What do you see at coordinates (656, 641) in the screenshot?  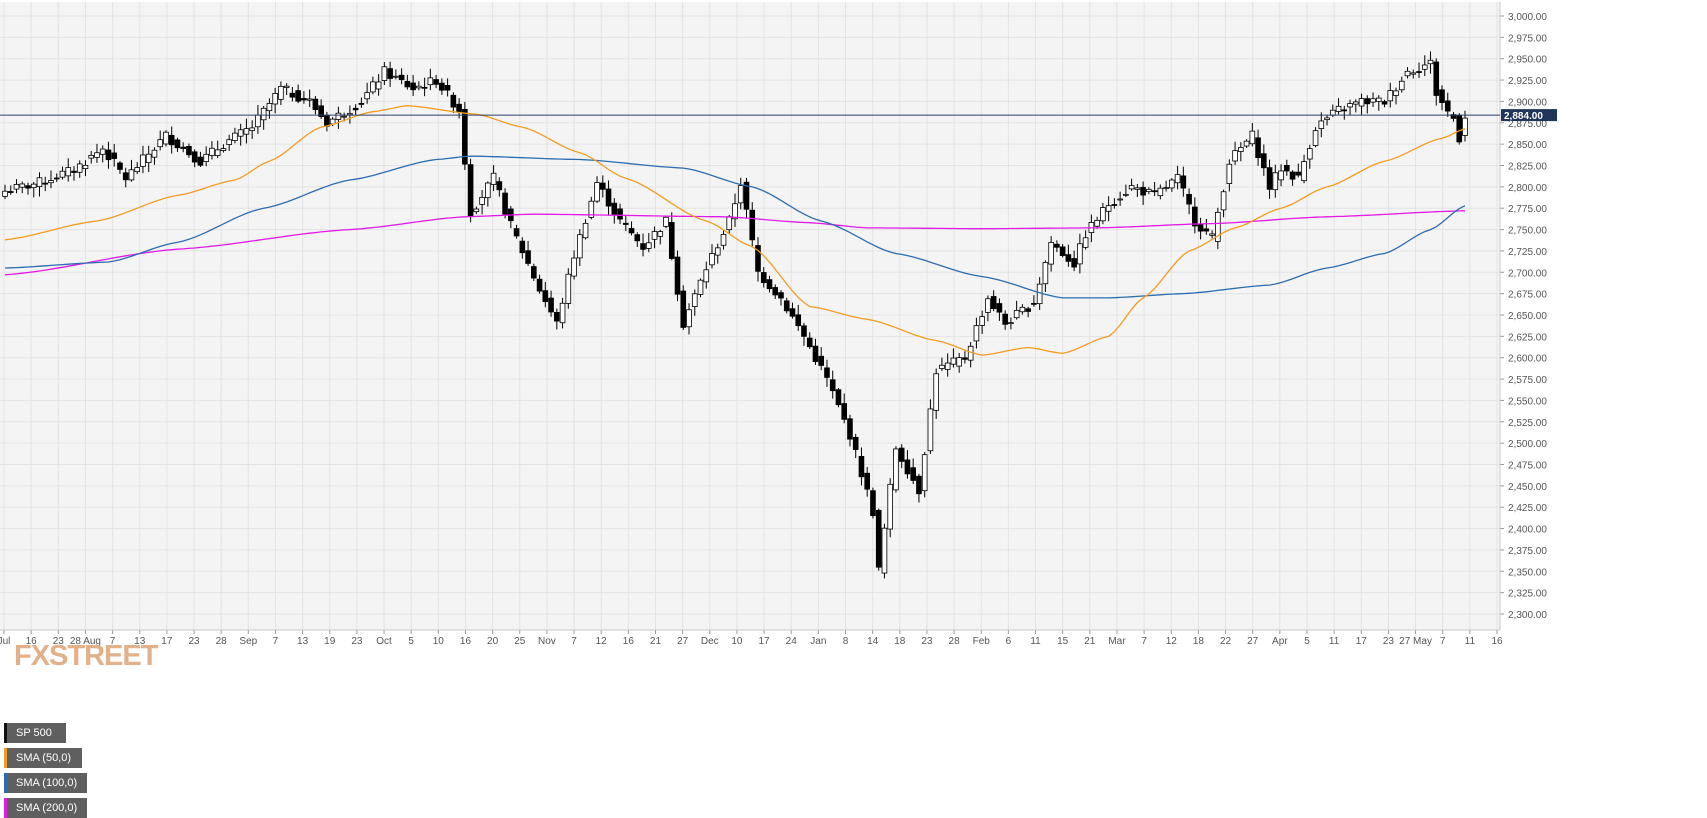 I see `x-tick-label: 21` at bounding box center [656, 641].